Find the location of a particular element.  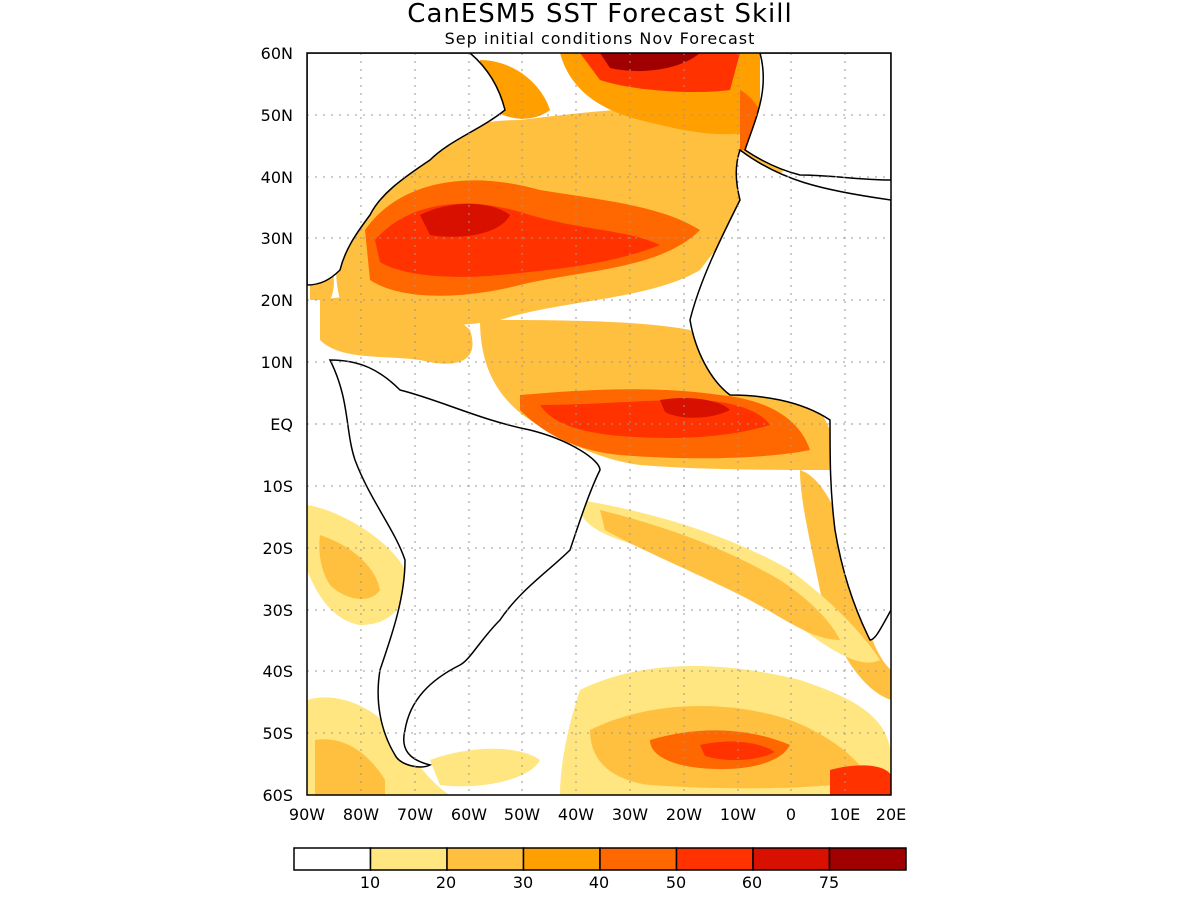

lat-label: 50N is located at coordinates (277, 115).